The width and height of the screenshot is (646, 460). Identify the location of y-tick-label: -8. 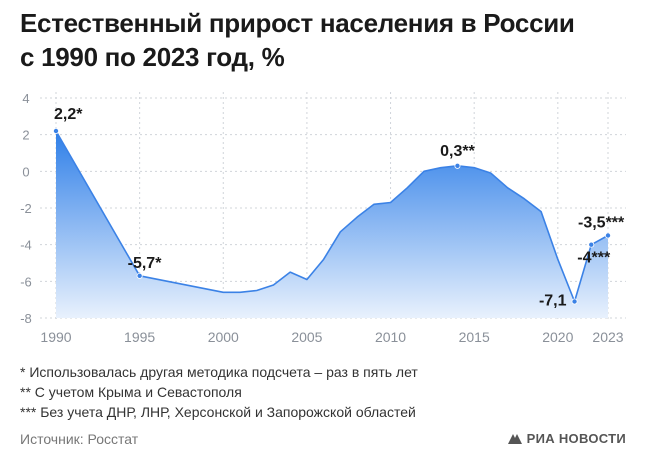
(26, 318).